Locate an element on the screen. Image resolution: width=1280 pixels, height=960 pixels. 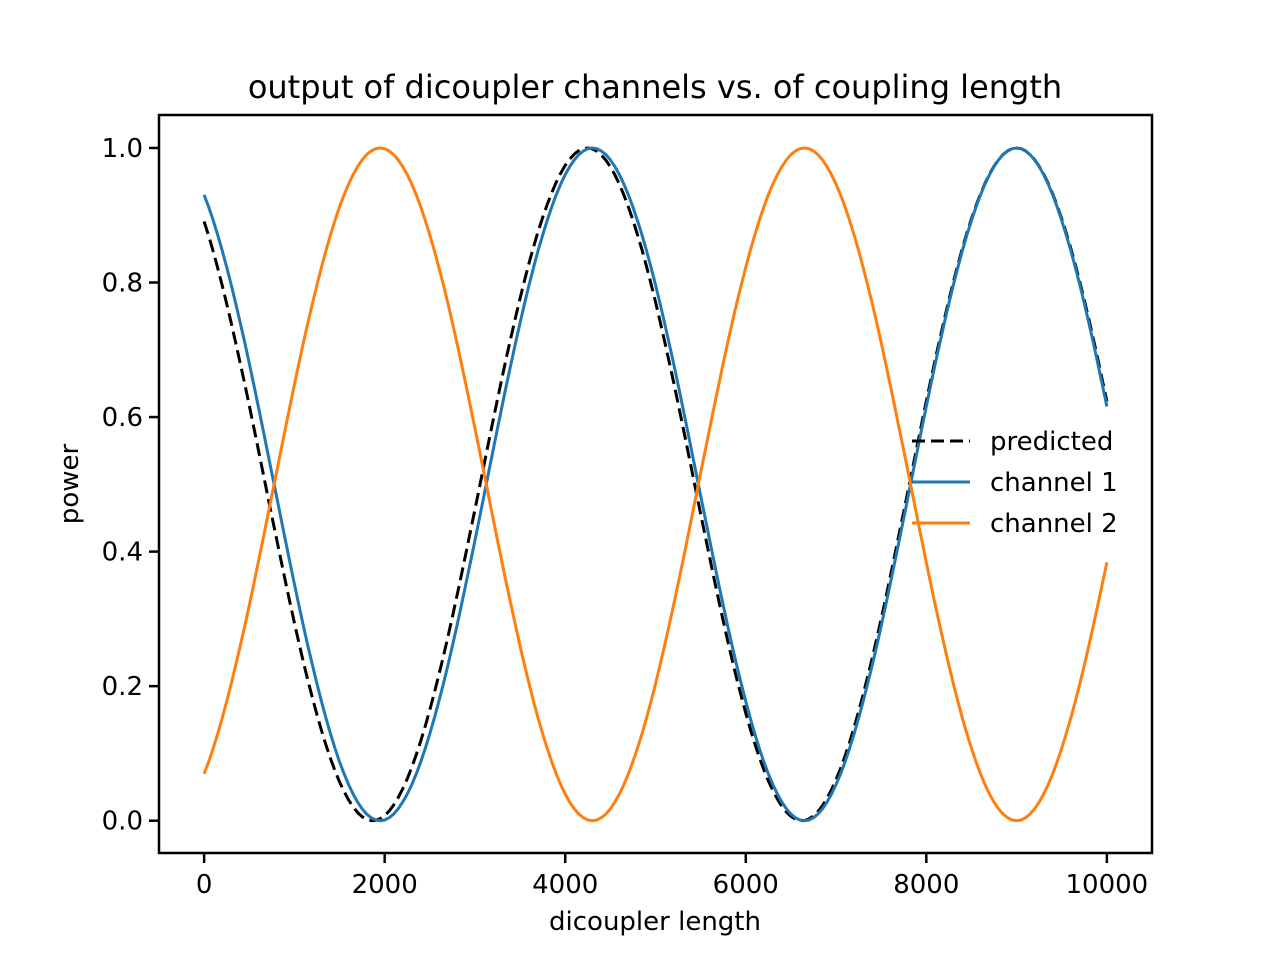
legend-label-predicted: predicted is located at coordinates (1051, 442).